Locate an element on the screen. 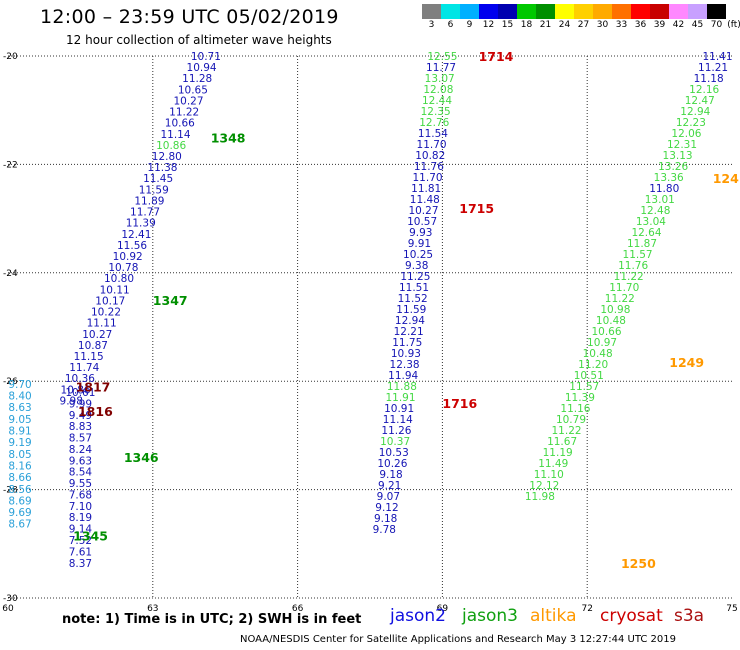  wave-height-value: 11.19 is located at coordinates (558, 453).